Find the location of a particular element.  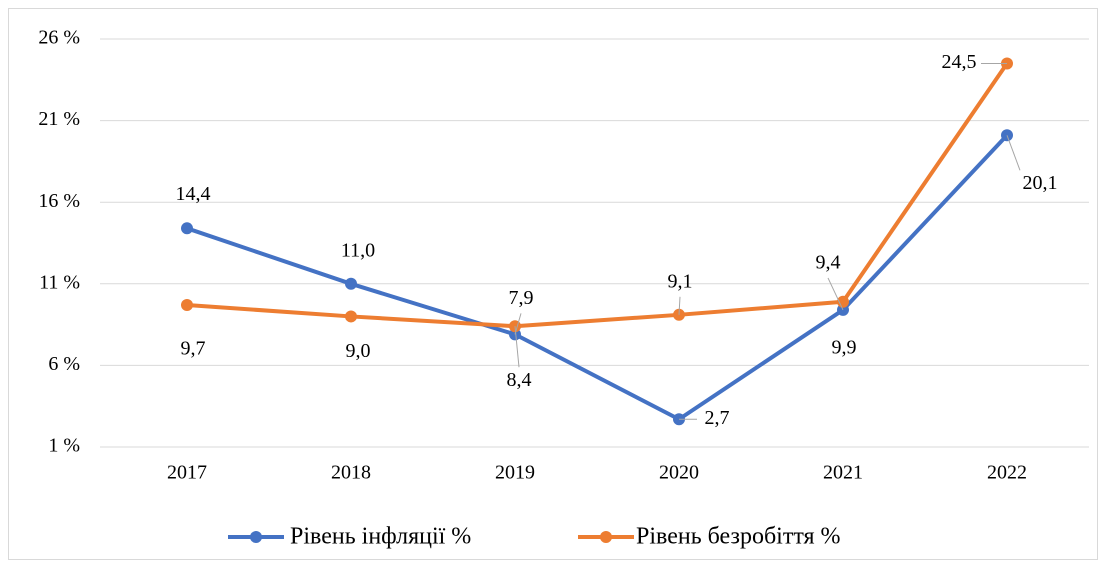

legend-label: Рівень безробіття % is located at coordinates (738, 537).